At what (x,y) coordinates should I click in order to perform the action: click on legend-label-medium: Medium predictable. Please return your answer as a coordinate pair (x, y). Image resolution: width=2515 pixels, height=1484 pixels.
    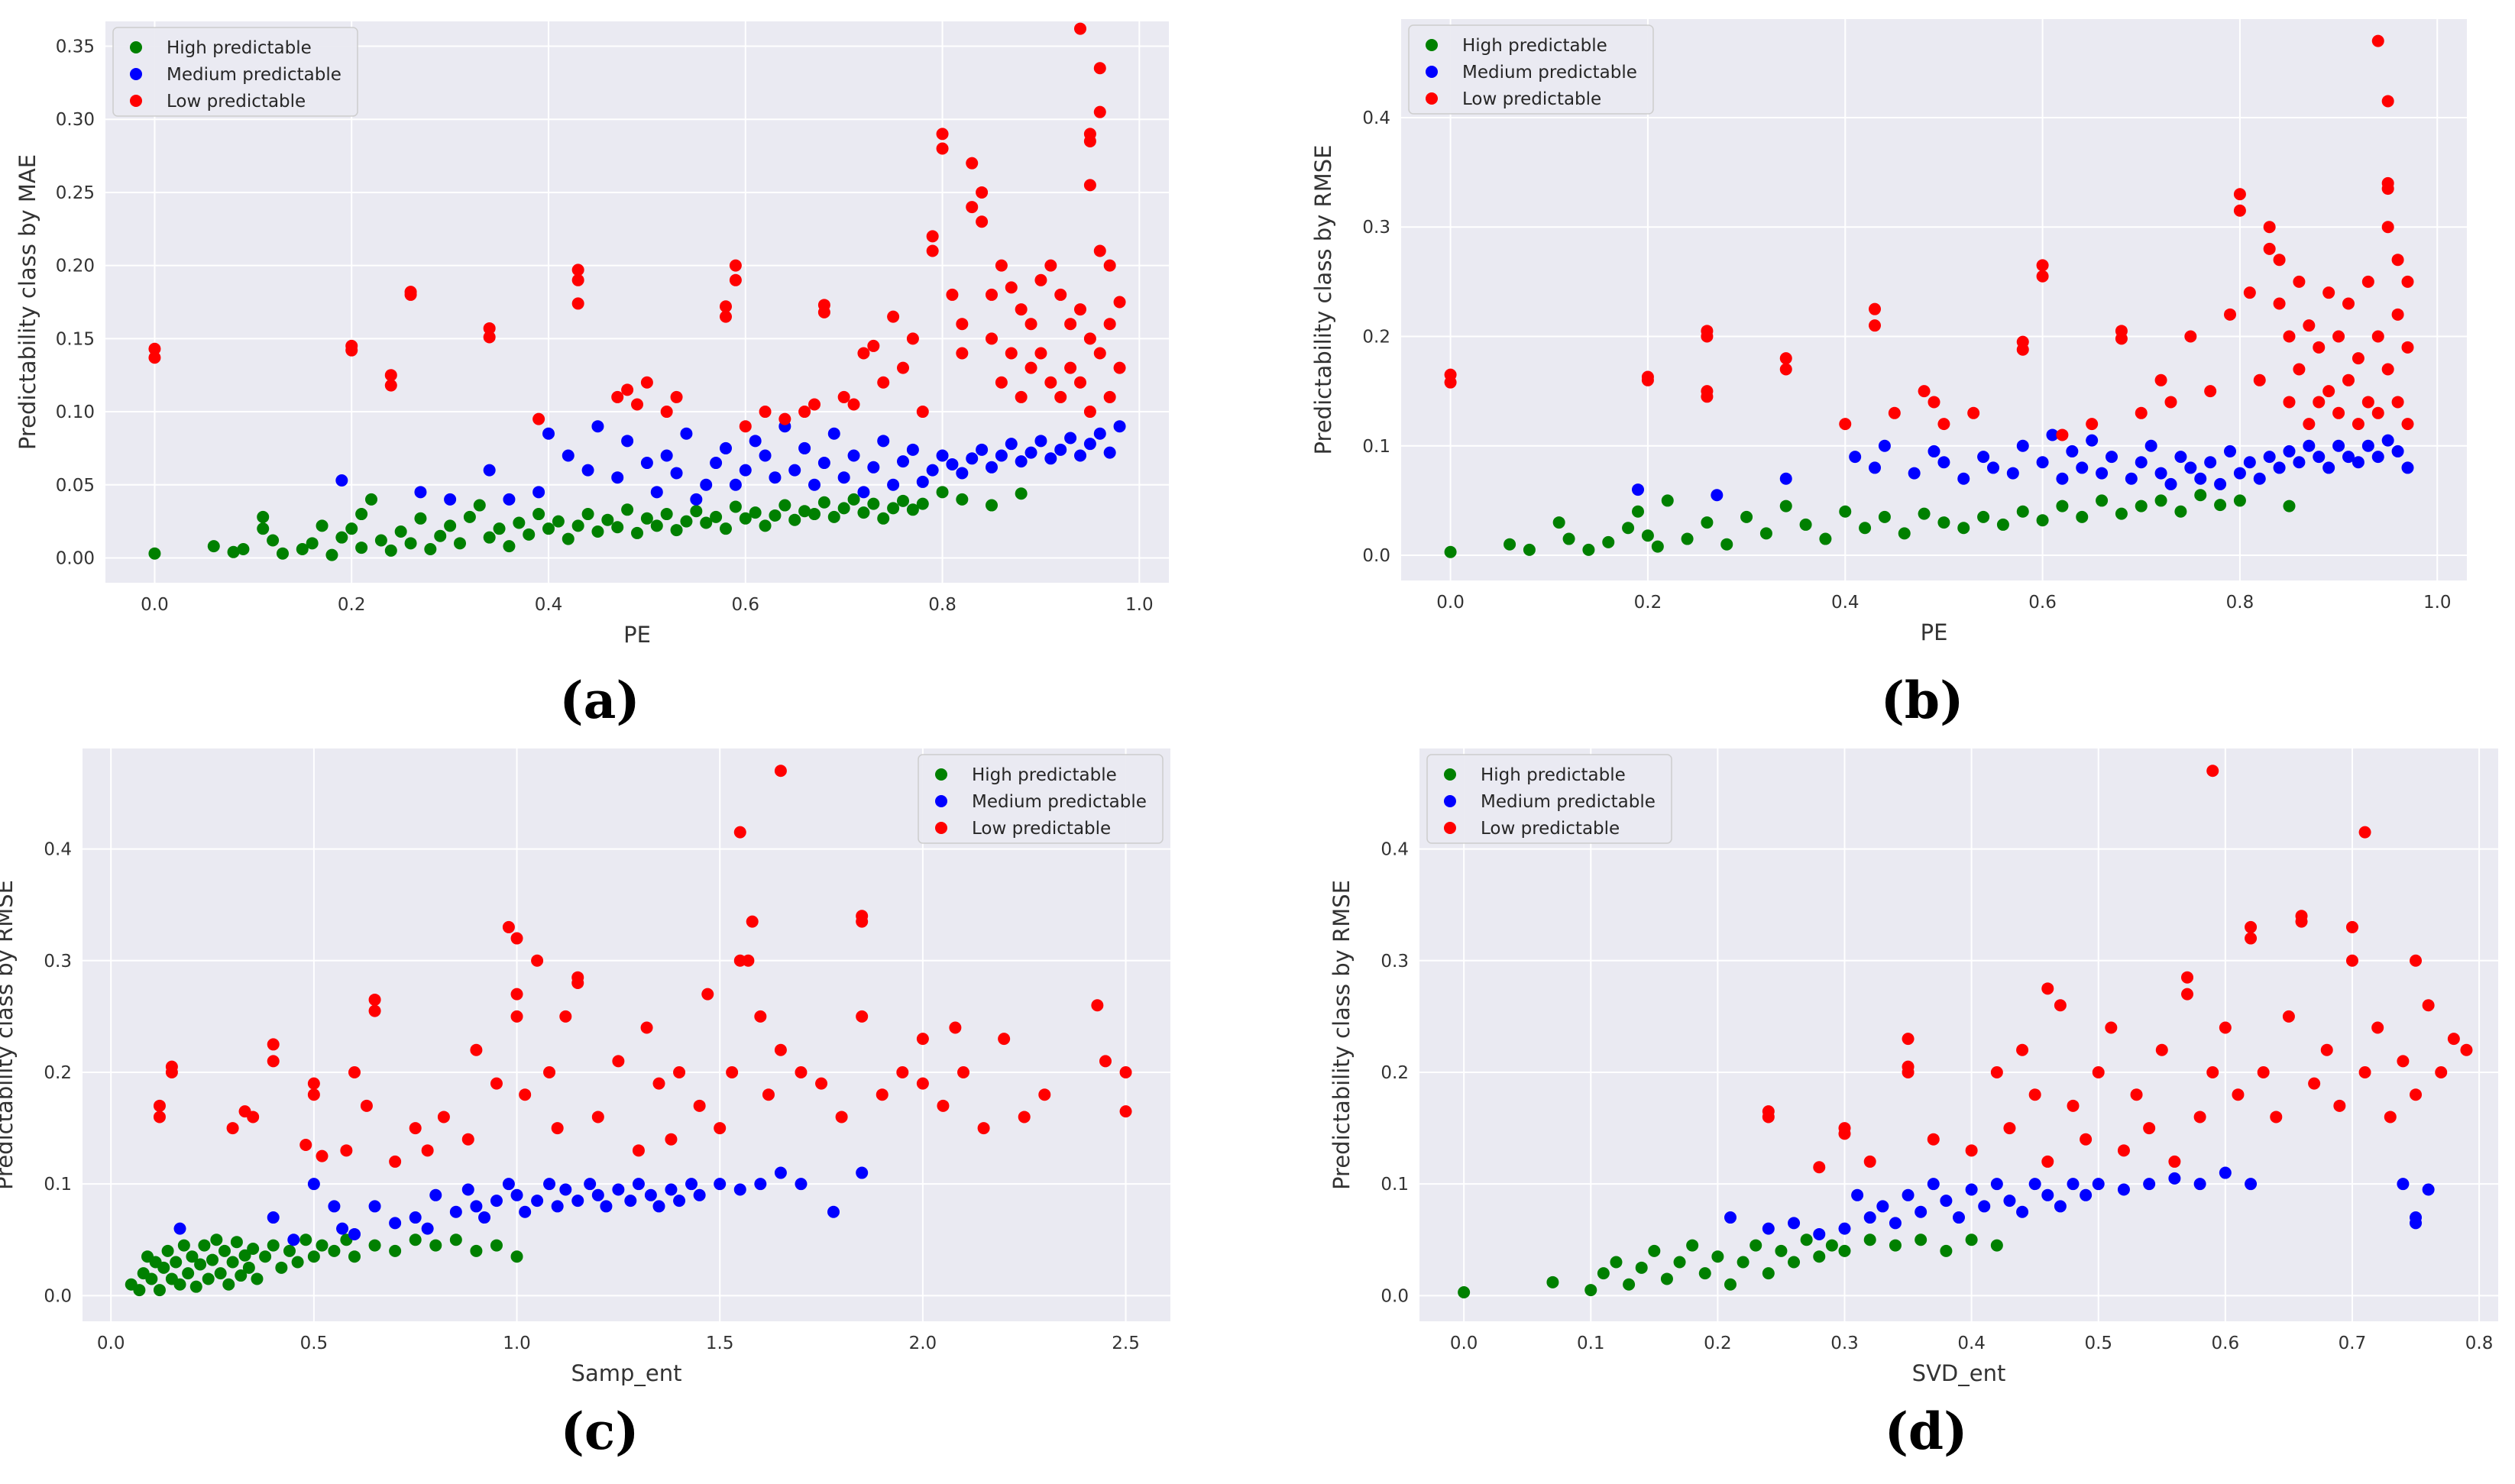
    Looking at the image, I should click on (1569, 802).